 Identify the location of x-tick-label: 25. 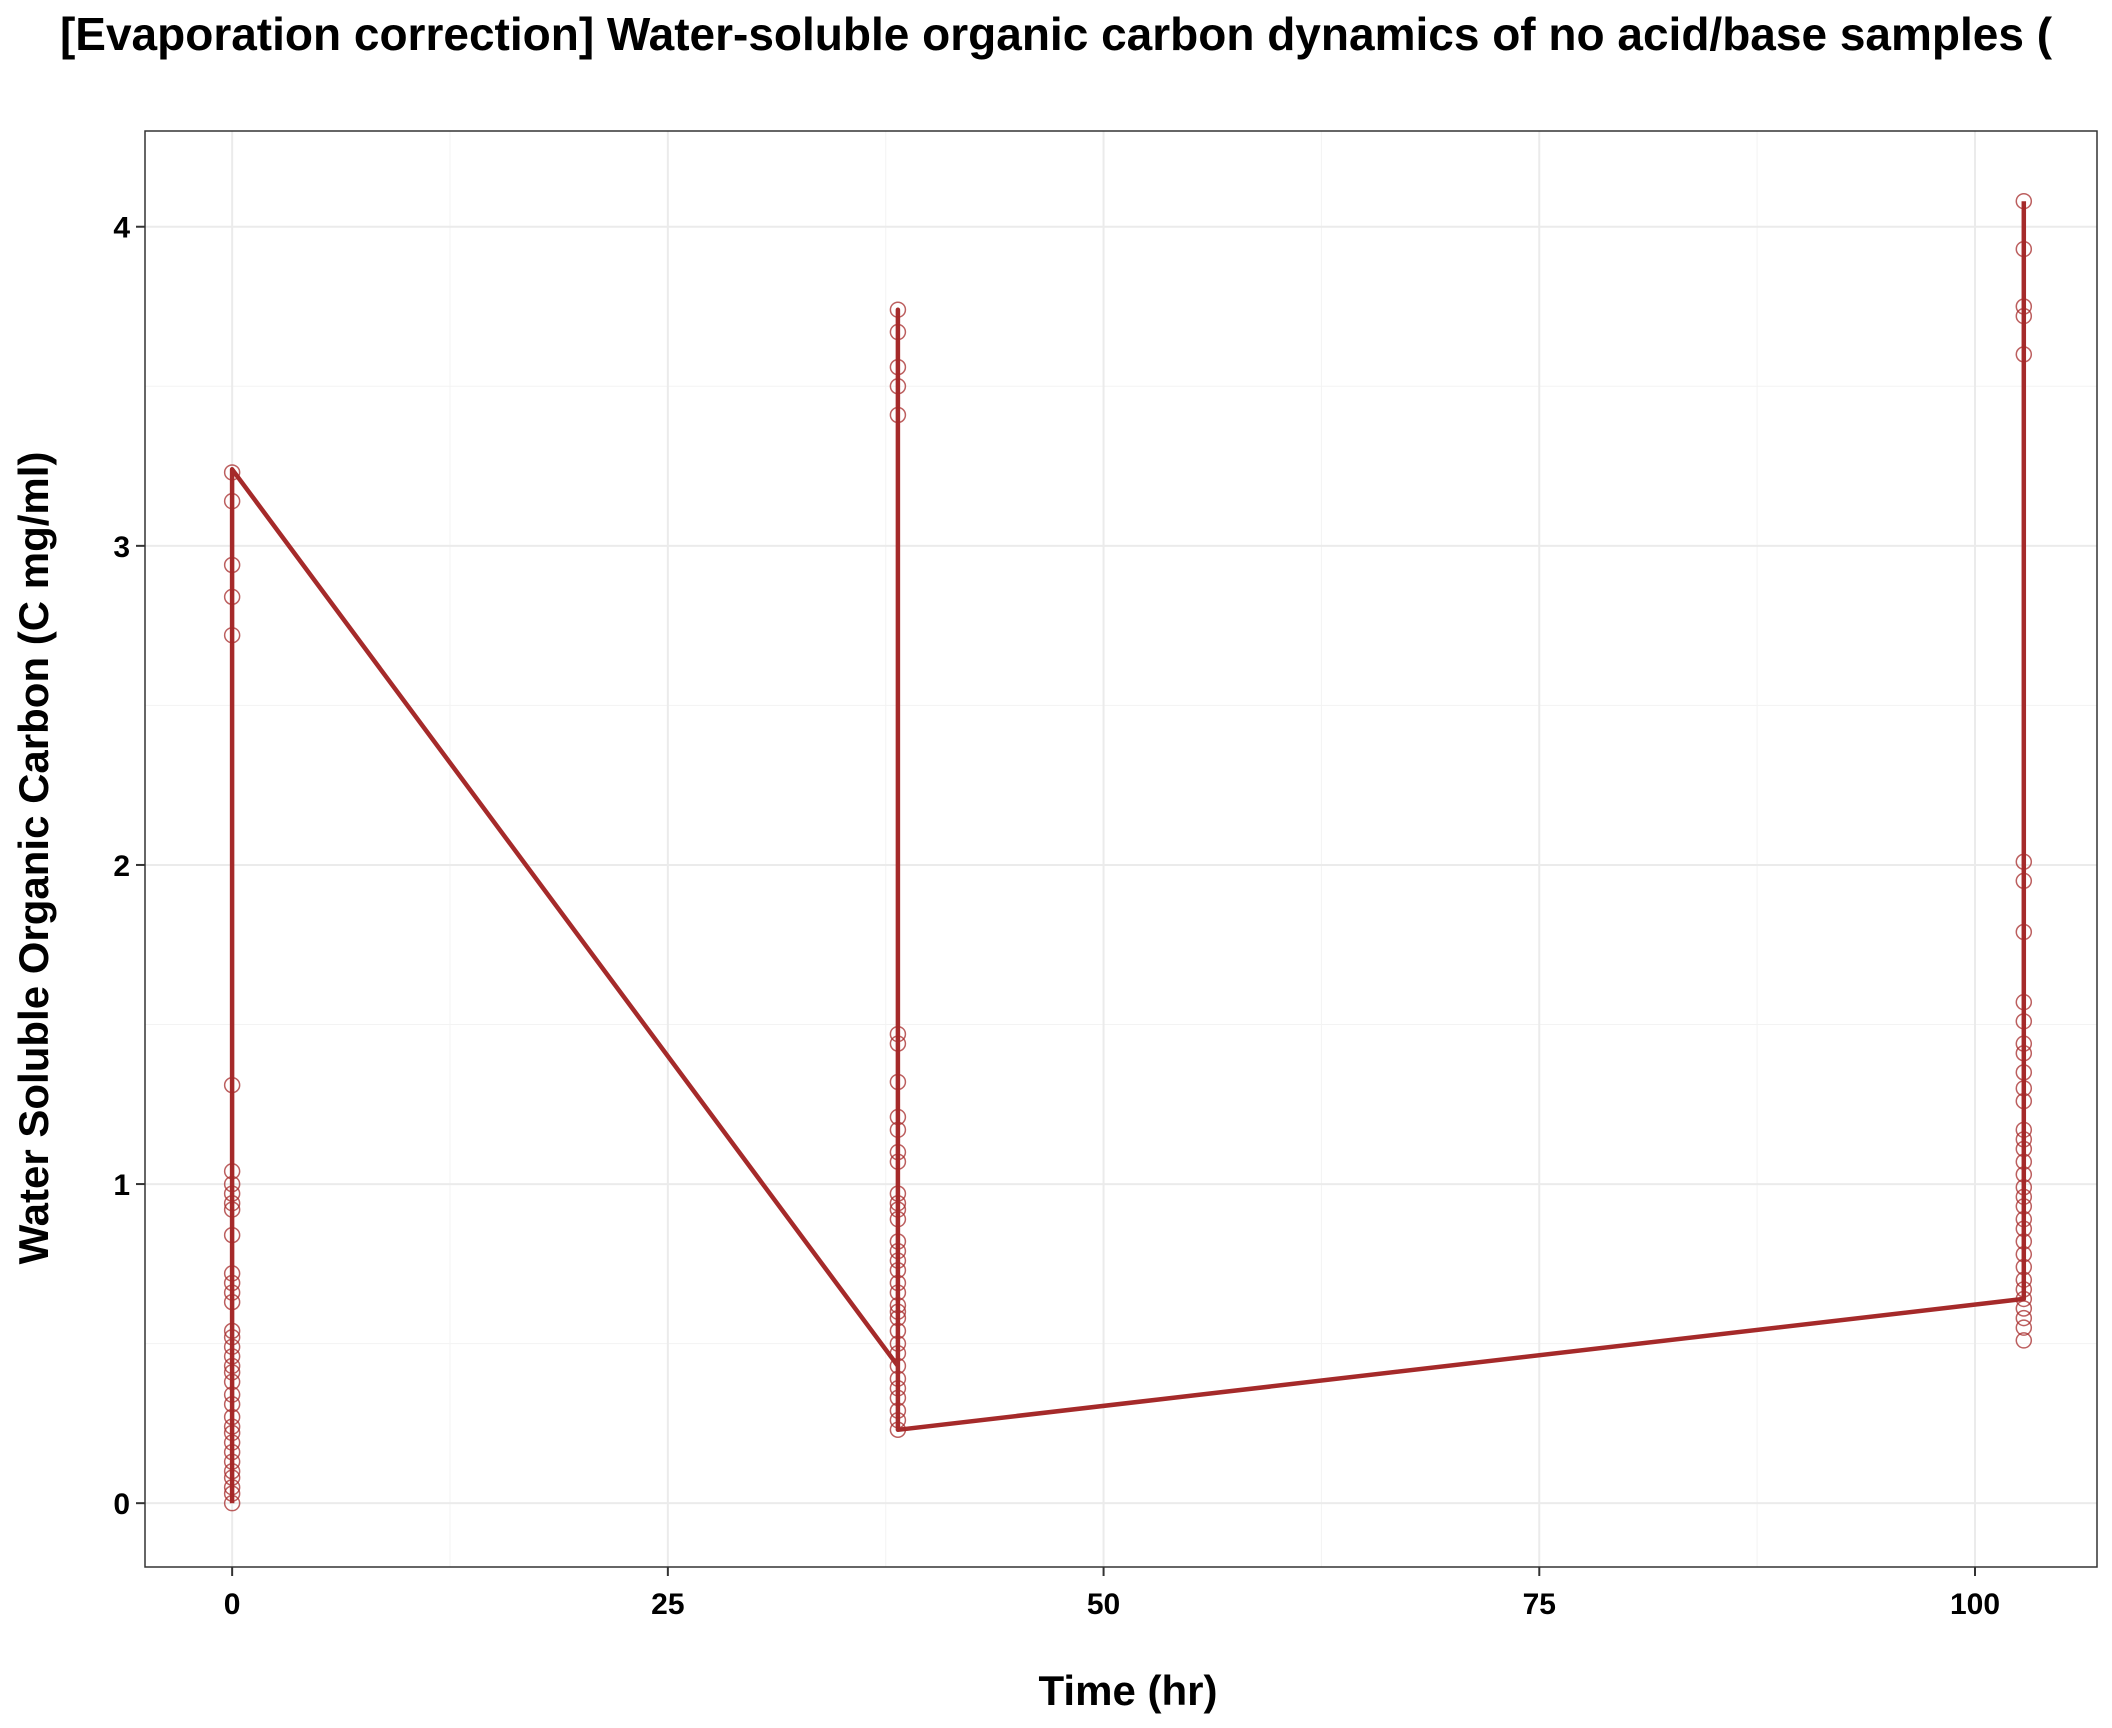
(667, 1604).